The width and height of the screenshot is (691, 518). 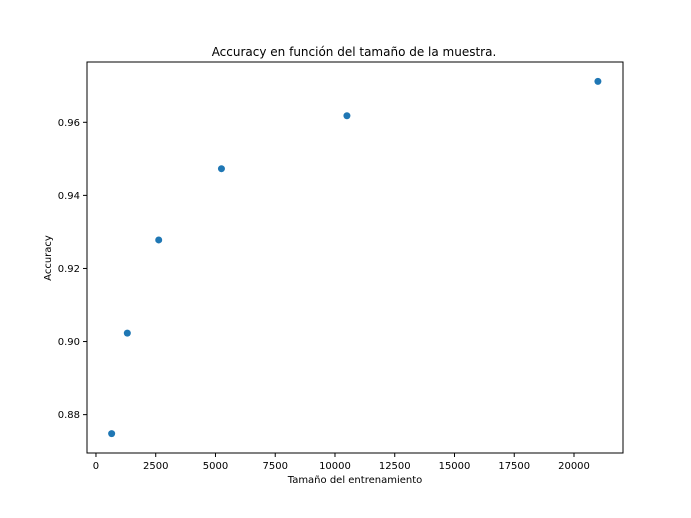 I want to click on x-tick-label: 17500, so click(x=514, y=466).